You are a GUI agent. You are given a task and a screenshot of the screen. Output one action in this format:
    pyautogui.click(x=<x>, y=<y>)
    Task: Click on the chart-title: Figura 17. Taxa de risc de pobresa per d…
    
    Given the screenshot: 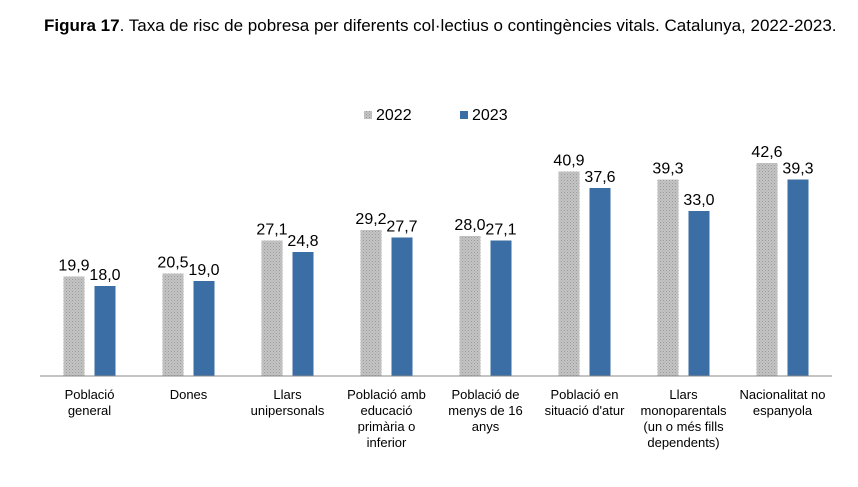 What is the action you would take?
    pyautogui.click(x=444, y=25)
    